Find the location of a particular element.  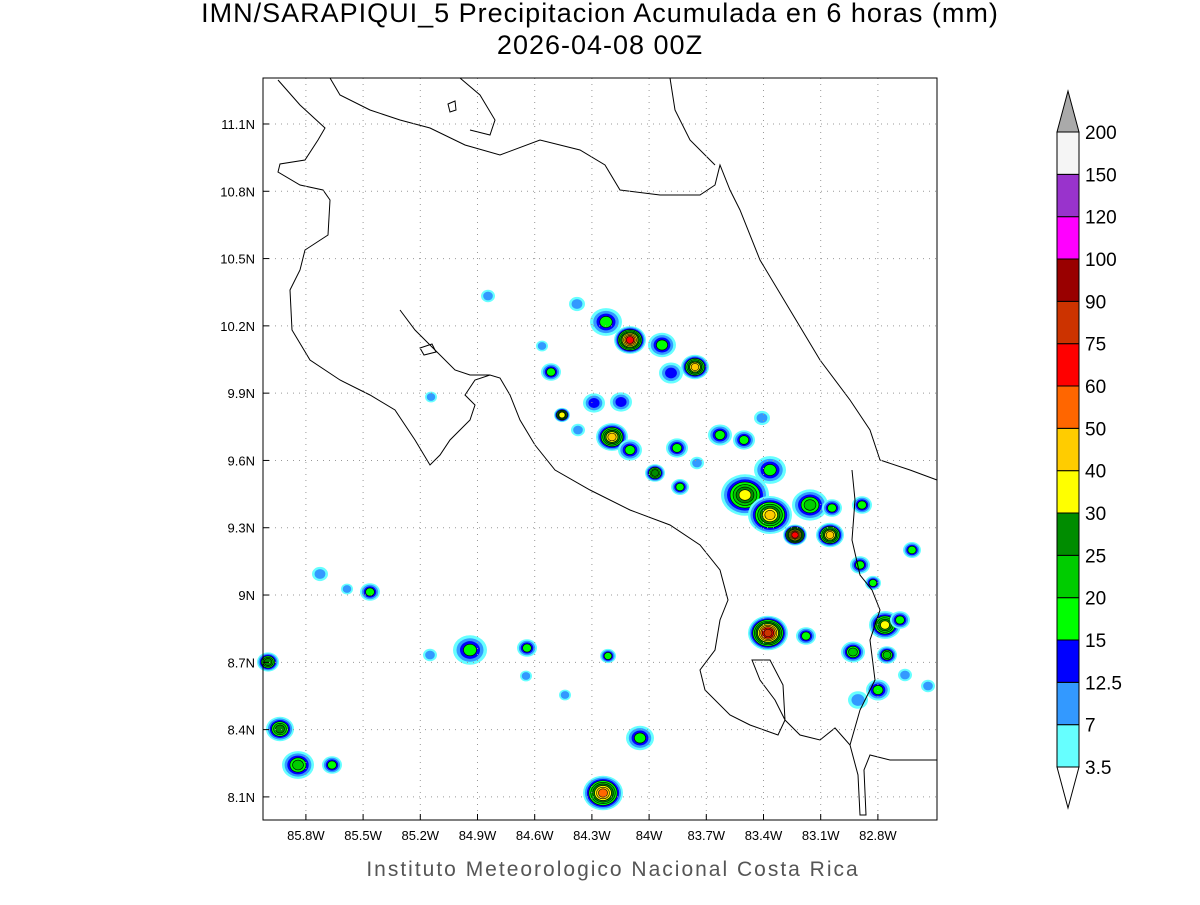

colorbar-over is located at coordinates (1068, 111).